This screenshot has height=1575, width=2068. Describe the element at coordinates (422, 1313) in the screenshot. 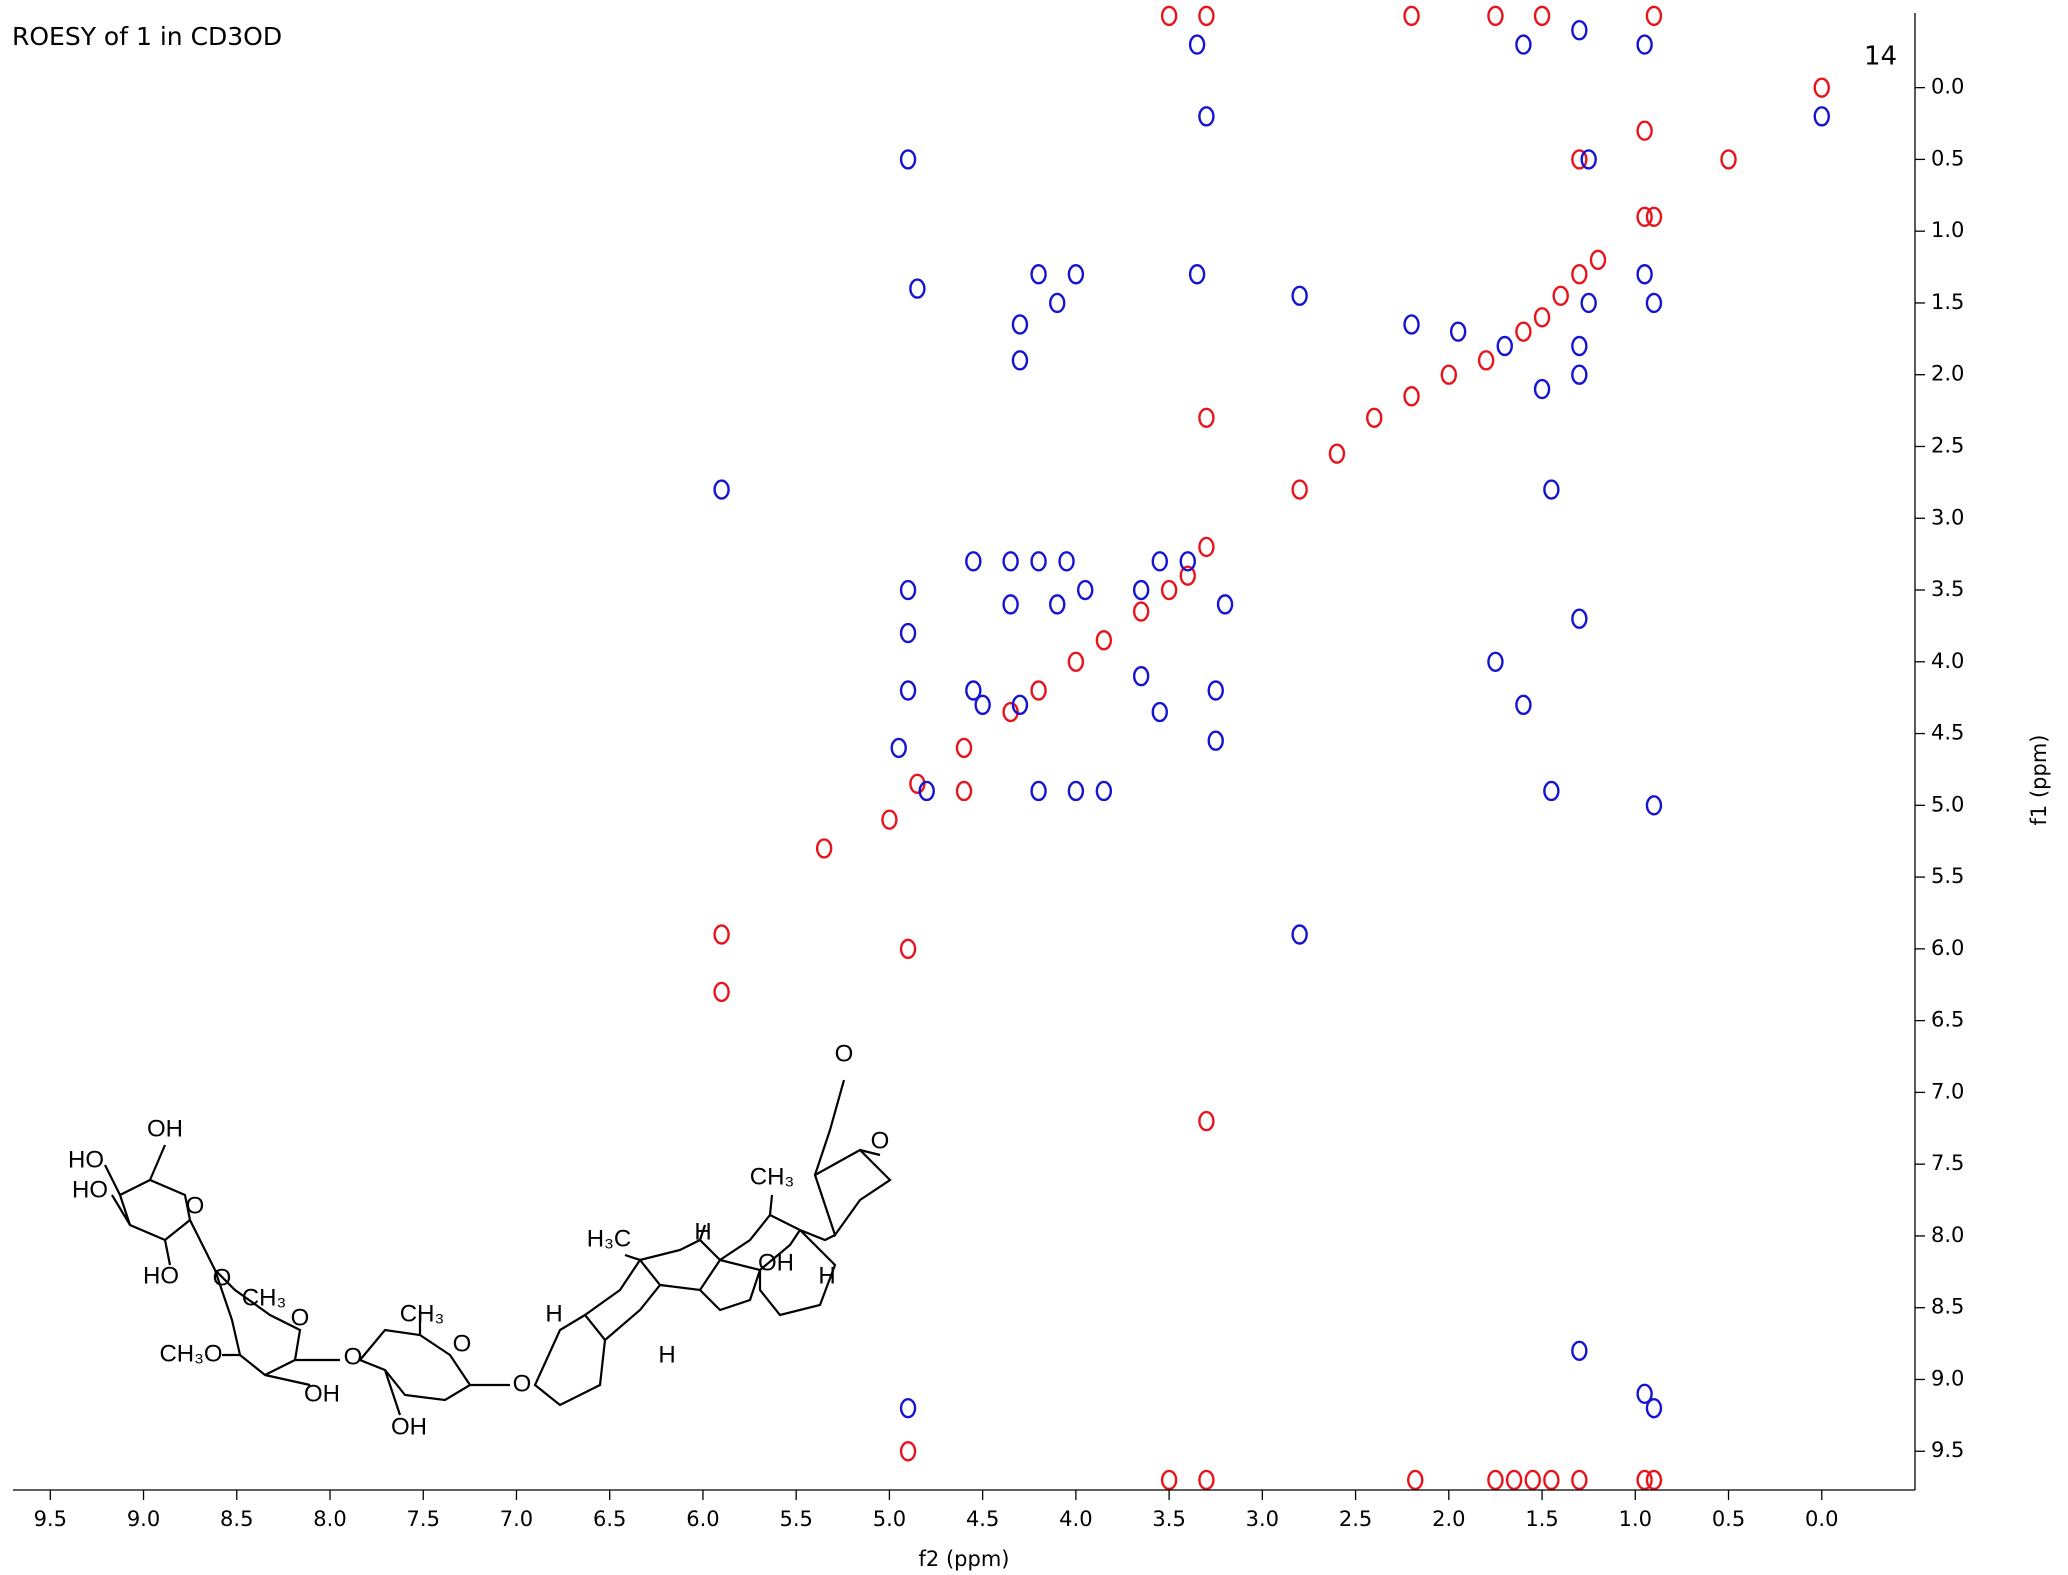

I see `structure-label: CH₃` at that location.